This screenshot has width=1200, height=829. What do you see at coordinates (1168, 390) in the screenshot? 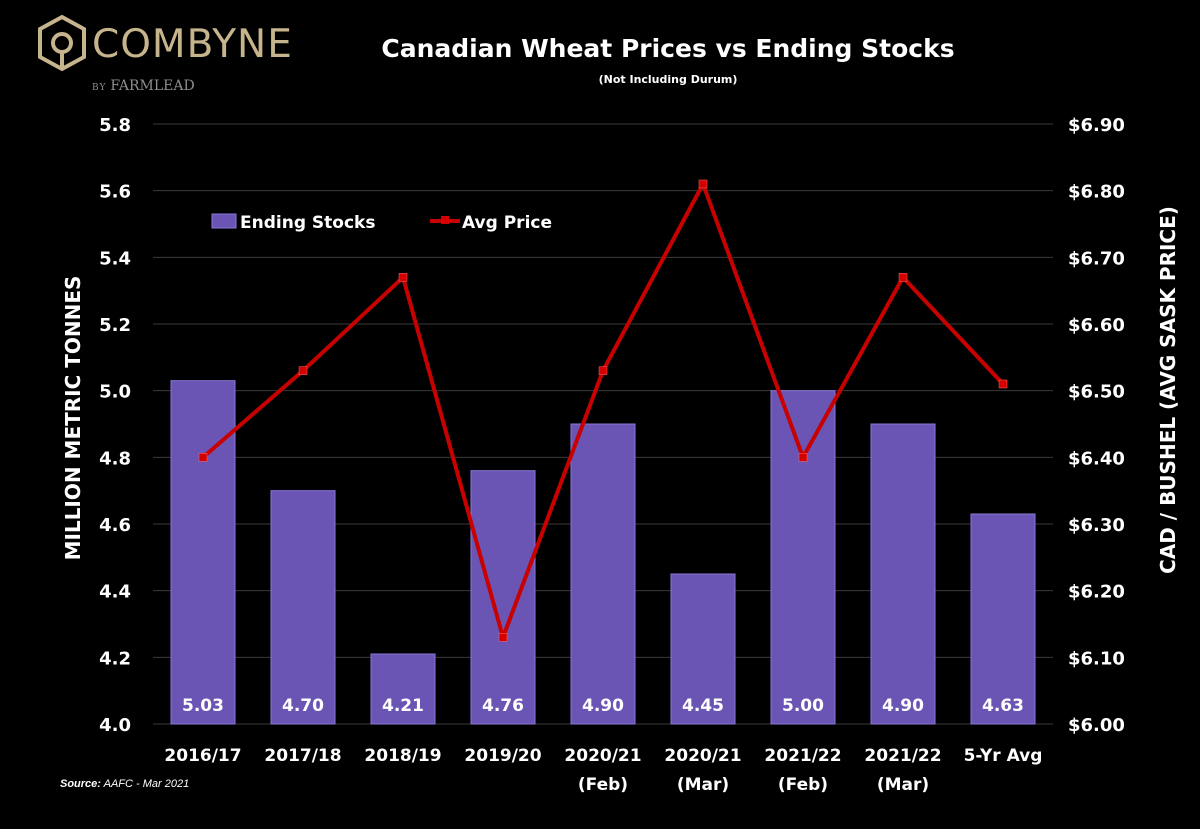
I see `right-axis-label: CAD / BUSHEL (AVG SASK PRICE)` at bounding box center [1168, 390].